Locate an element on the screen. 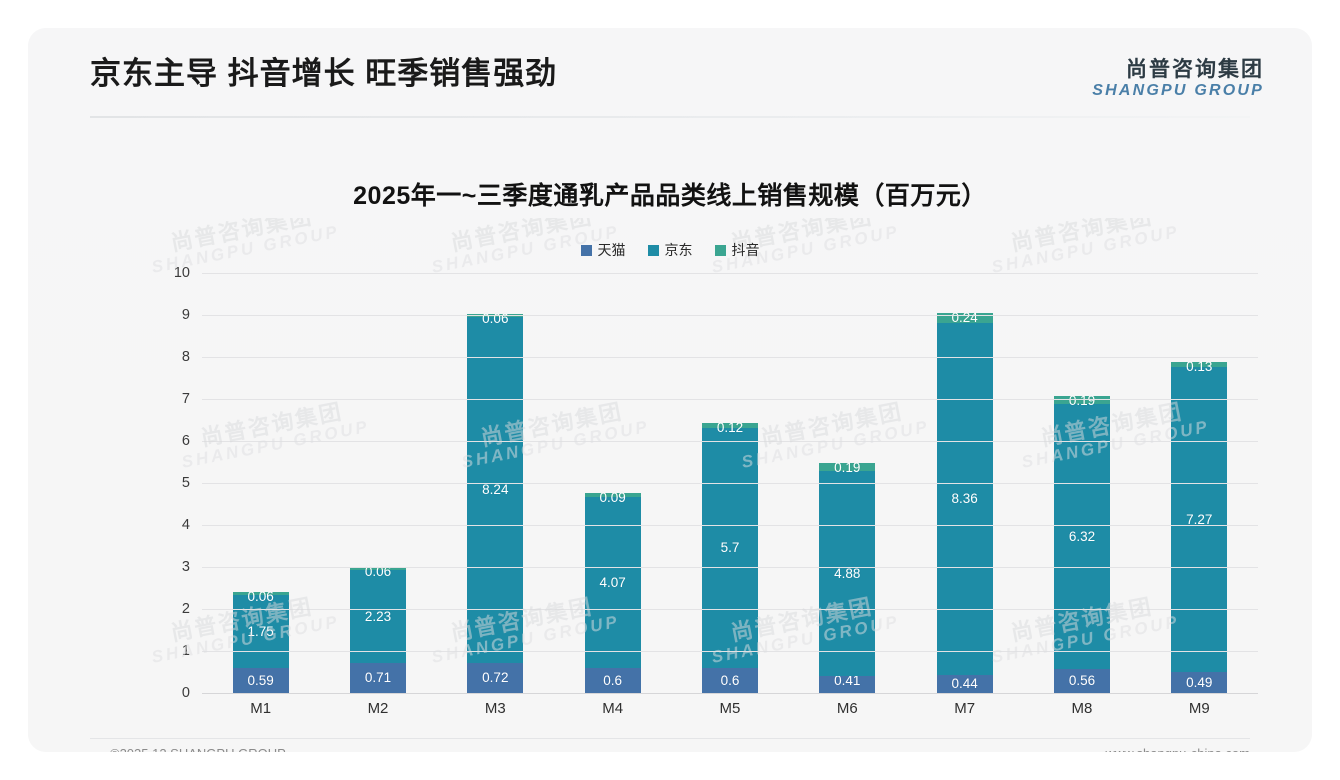  legend-item-label: 京东 is located at coordinates (678, 250).